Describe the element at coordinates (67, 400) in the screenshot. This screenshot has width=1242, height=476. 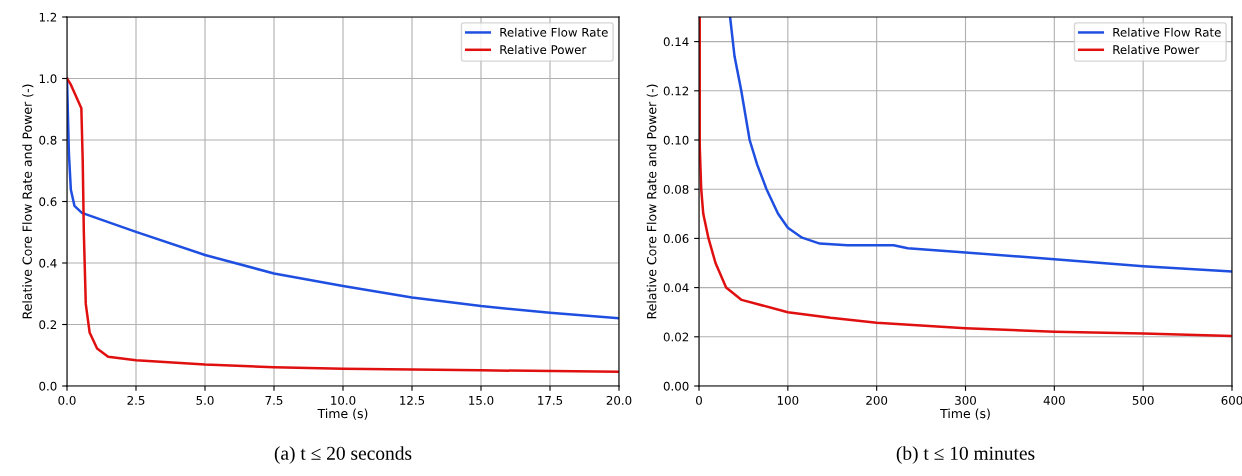
I see `x-tick-label: 0.0` at that location.